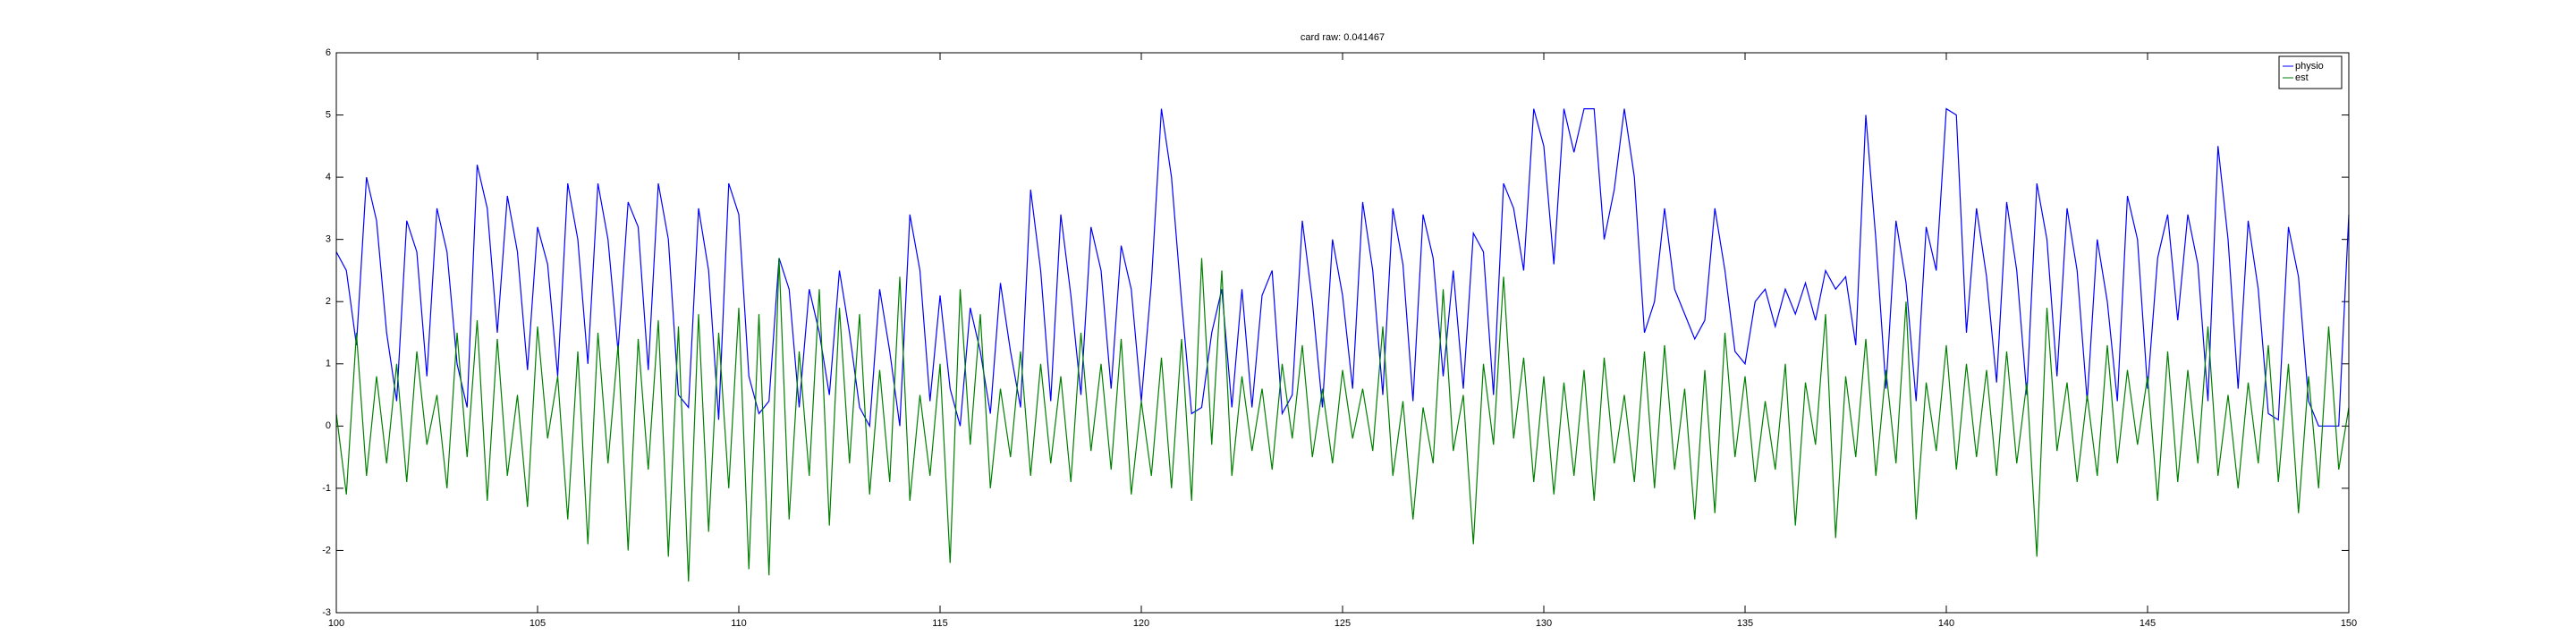 The image size is (2576, 644). I want to click on x-tick-label: 100, so click(336, 623).